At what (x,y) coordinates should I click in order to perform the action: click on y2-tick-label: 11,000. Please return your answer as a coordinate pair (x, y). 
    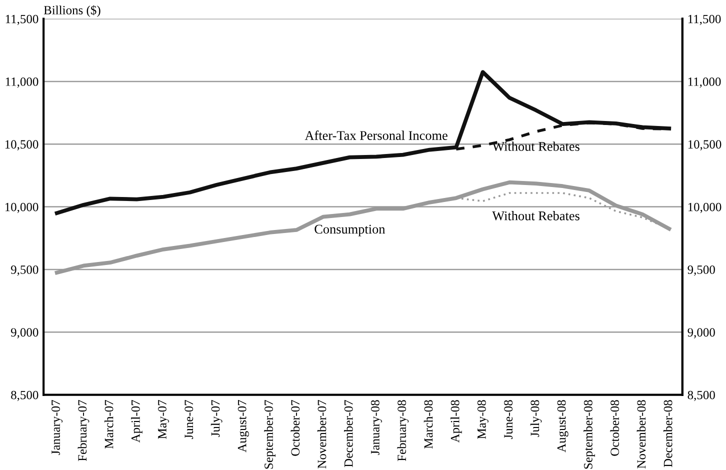
    Looking at the image, I should click on (704, 82).